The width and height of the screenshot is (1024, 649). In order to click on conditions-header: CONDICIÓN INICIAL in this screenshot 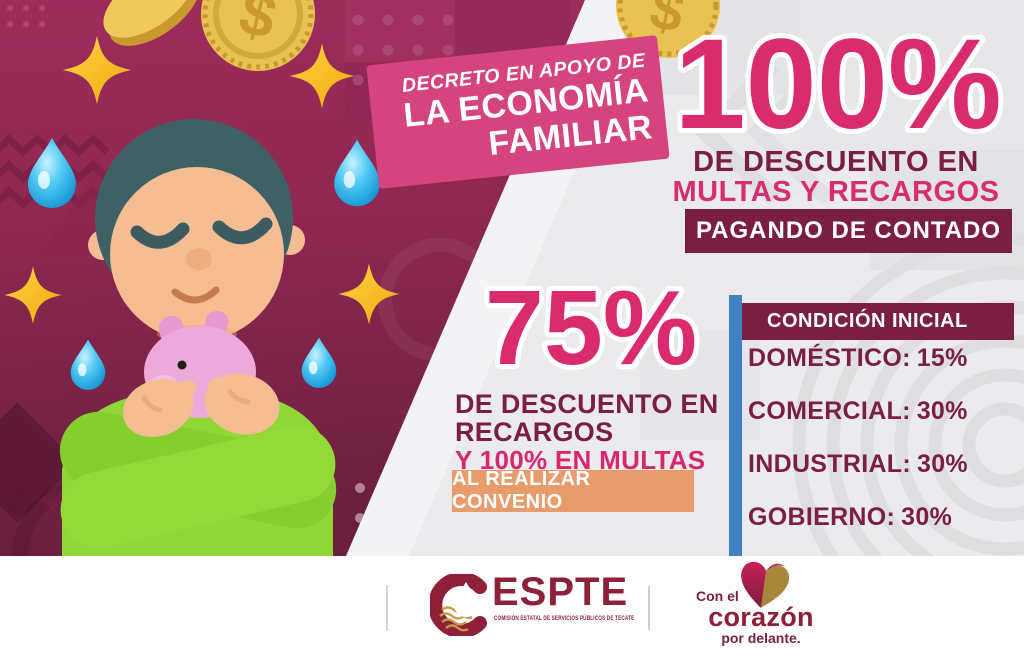, I will do `click(878, 321)`.